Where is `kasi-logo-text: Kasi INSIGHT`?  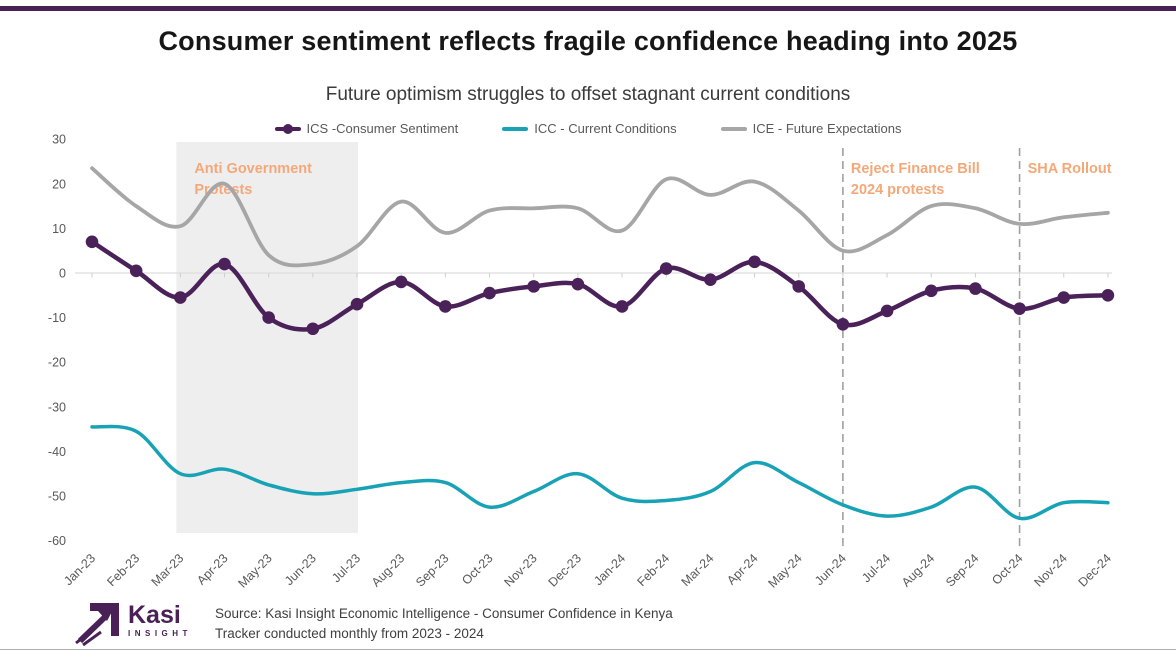 kasi-logo-text: Kasi INSIGHT is located at coordinates (160, 620).